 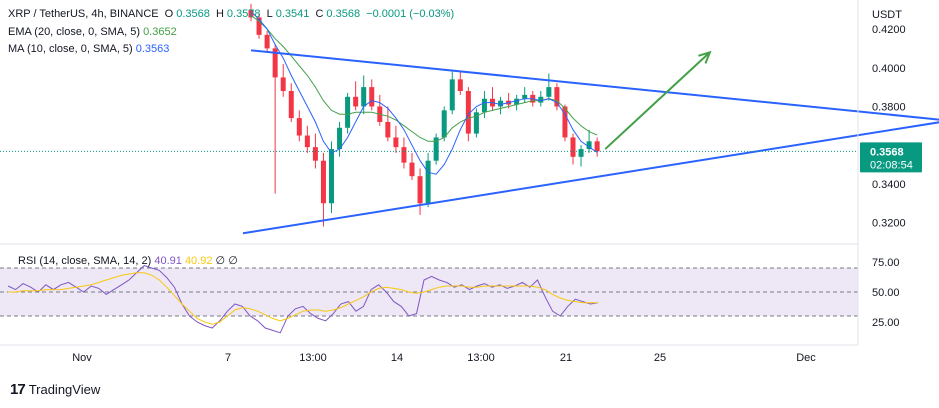 I want to click on rsi-legend-extra-1: ∅, so click(x=220, y=261).